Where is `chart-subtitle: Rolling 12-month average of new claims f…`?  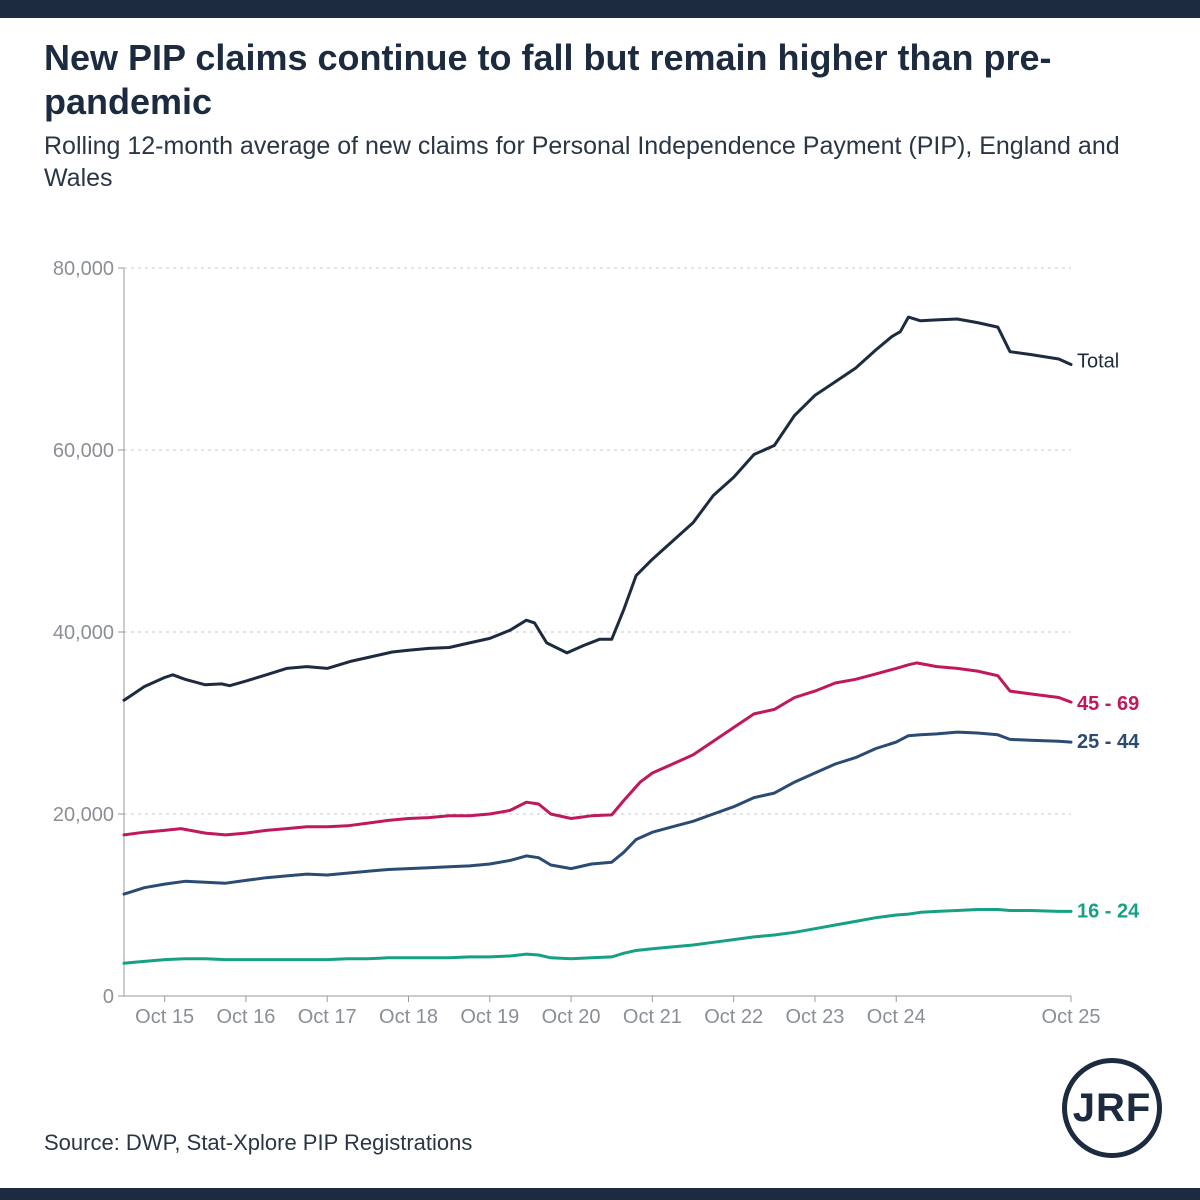 chart-subtitle: Rolling 12-month average of new claims f… is located at coordinates (582, 162).